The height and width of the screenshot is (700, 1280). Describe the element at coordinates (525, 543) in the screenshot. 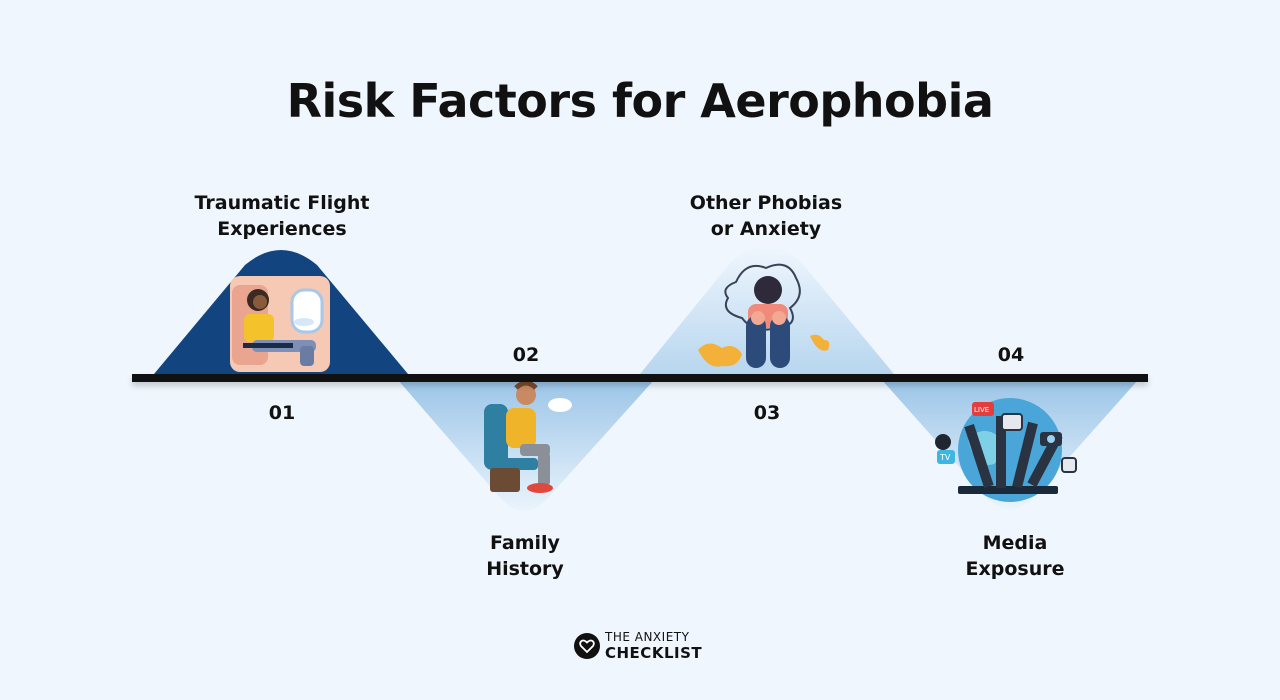

I see `step-2-label-line1: Family` at that location.